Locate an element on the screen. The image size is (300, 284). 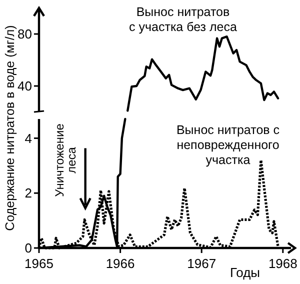
y-tick-label: 4 is located at coordinates (28, 138).